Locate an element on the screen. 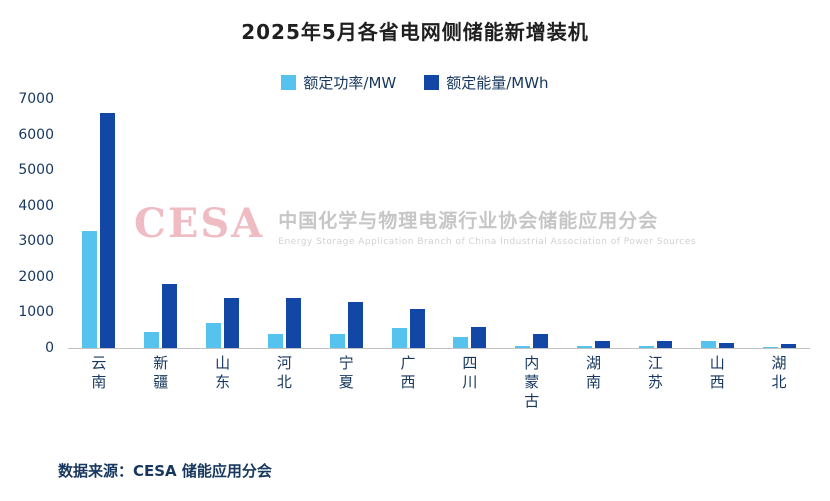 Image resolution: width=830 pixels, height=501 pixels. x-axis-label: 宁 夏 is located at coordinates (346, 372).